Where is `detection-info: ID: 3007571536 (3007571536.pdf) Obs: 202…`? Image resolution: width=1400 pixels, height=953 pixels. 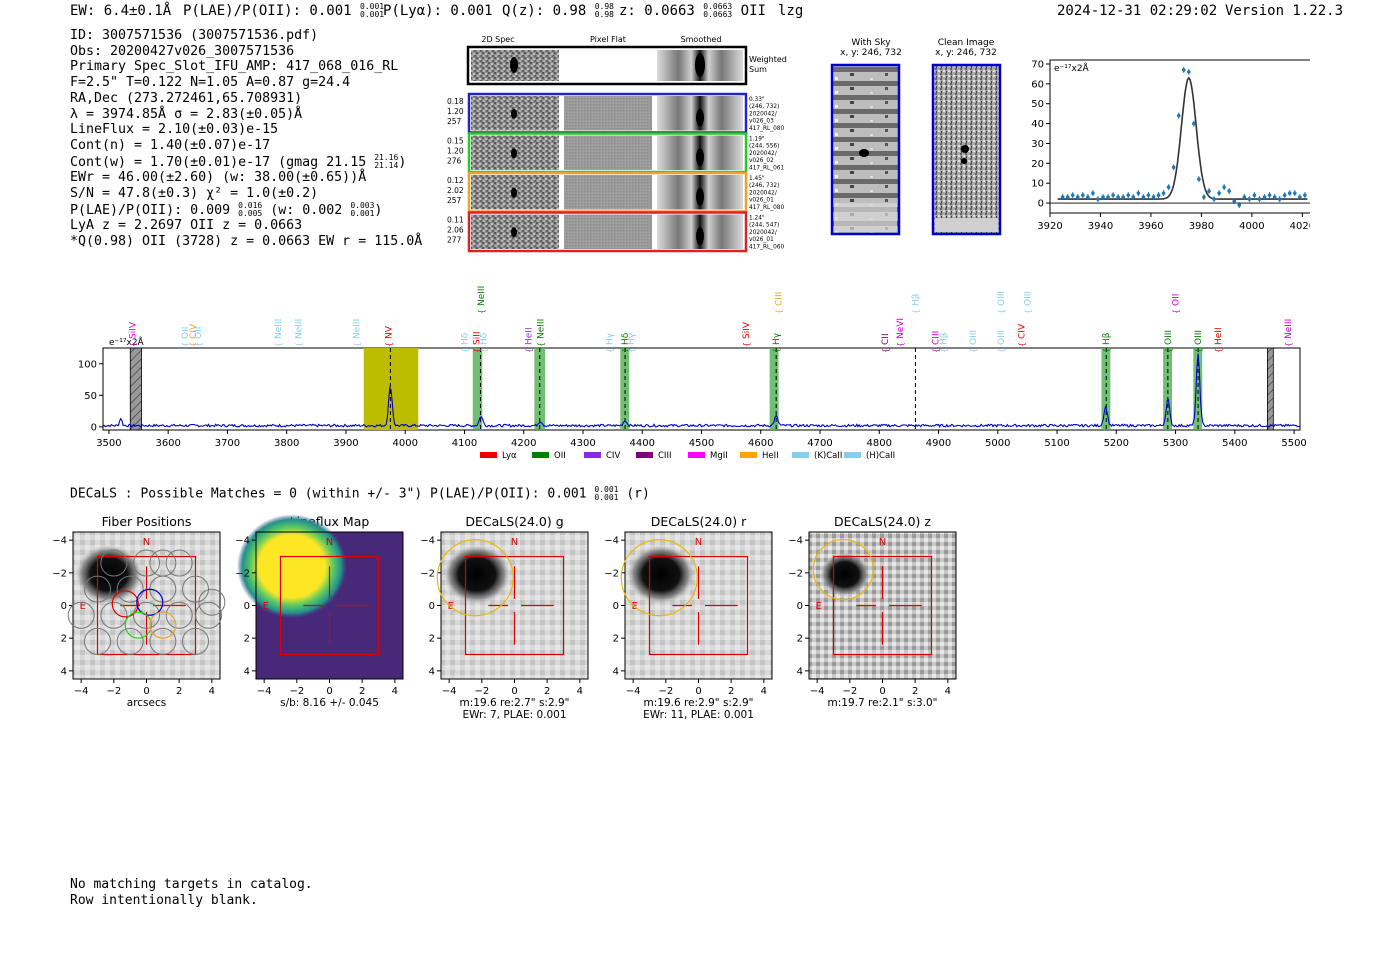
detection-info: ID: 3007571536 (3007571536.pdf) Obs: 202… is located at coordinates (246, 139).